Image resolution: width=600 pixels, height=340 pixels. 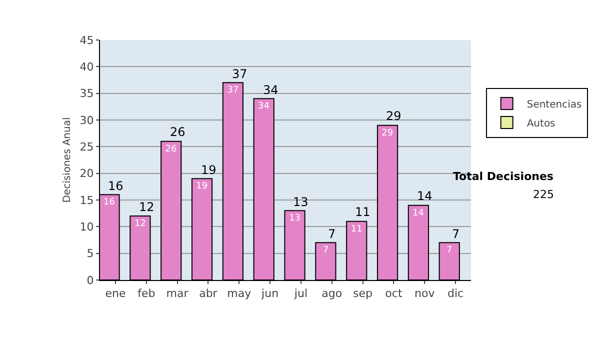 What do you see at coordinates (388, 133) in the screenshot?
I see `data-label: 29` at bounding box center [388, 133].